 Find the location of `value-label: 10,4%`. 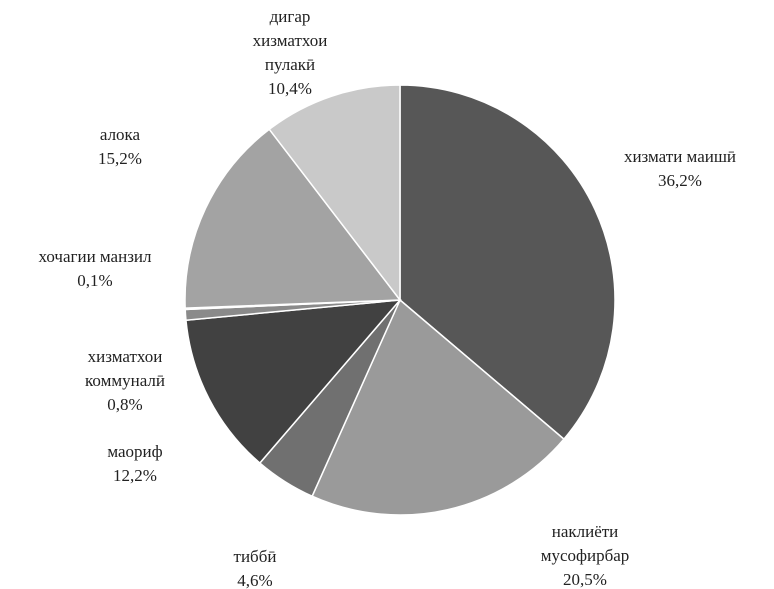

value-label: 10,4% is located at coordinates (290, 88).